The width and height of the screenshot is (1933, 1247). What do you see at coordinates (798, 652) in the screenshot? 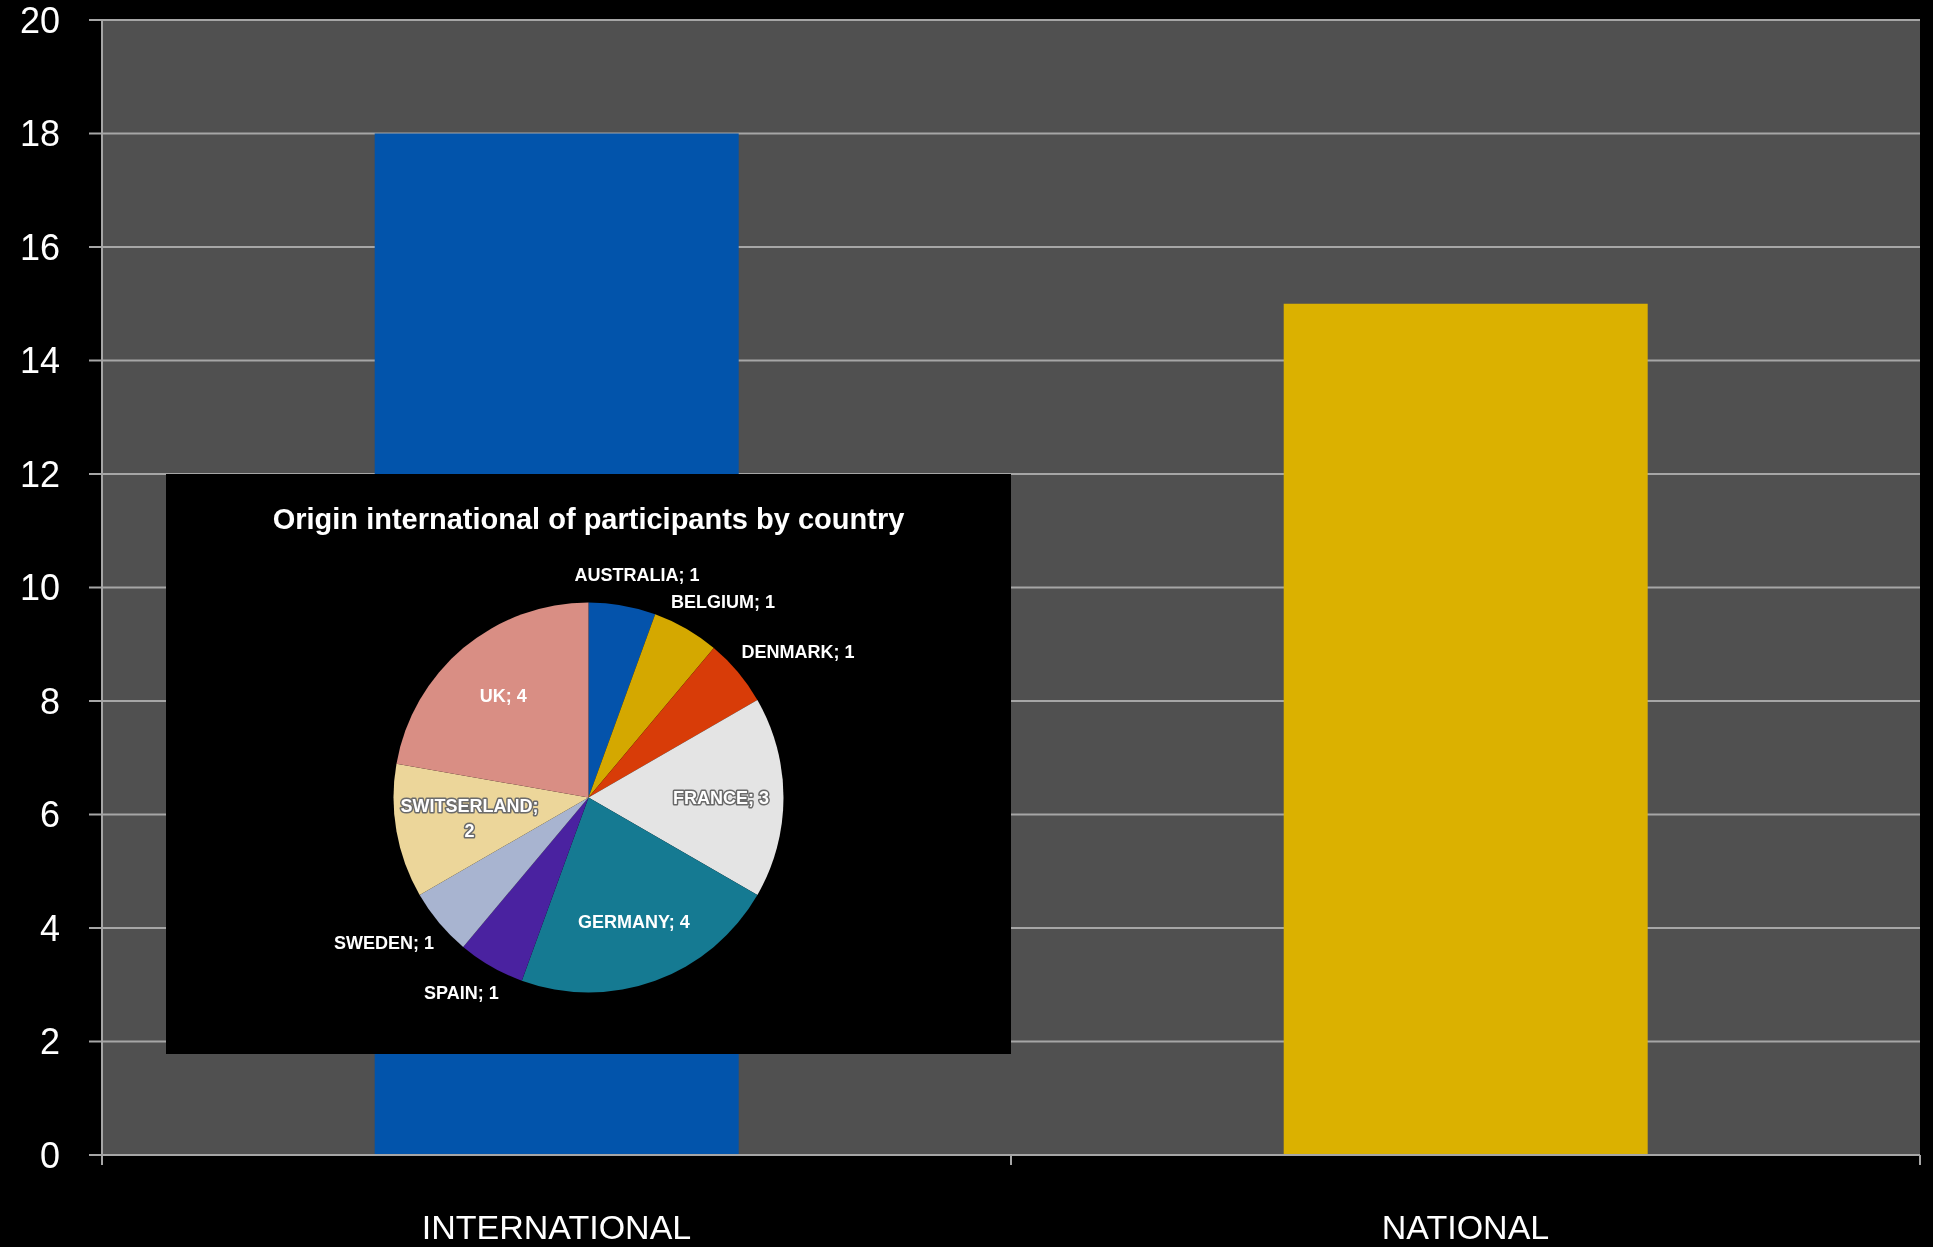
I see `data-label: DENMARK; 1` at bounding box center [798, 652].